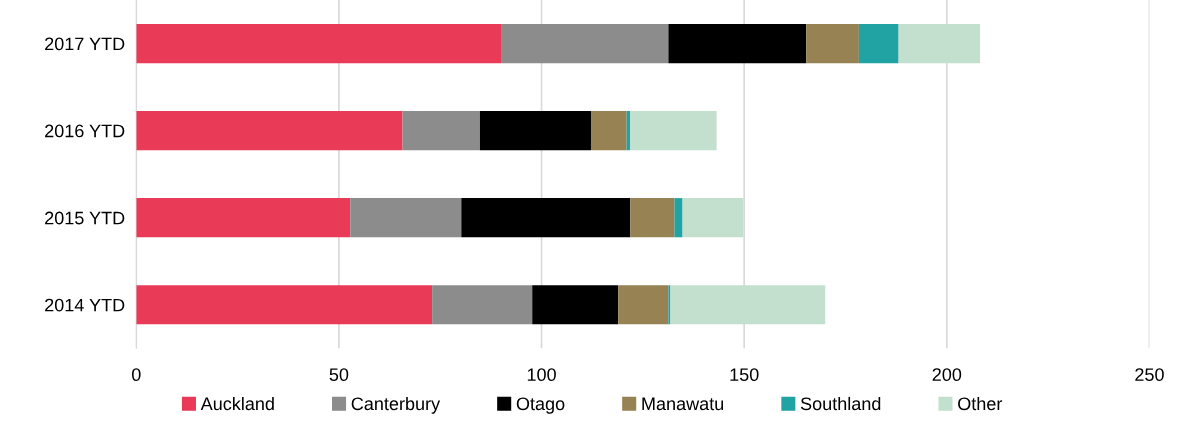 The height and width of the screenshot is (430, 1185). Describe the element at coordinates (840, 403) in the screenshot. I see `legend-label: Southland` at that location.